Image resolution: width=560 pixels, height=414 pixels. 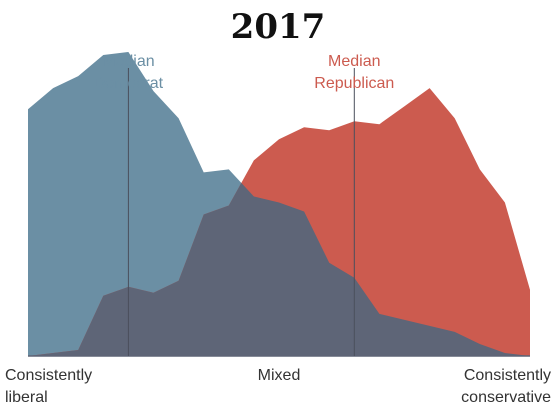 What do you see at coordinates (128, 61) in the screenshot?
I see `median-democrat-label: Median` at bounding box center [128, 61].